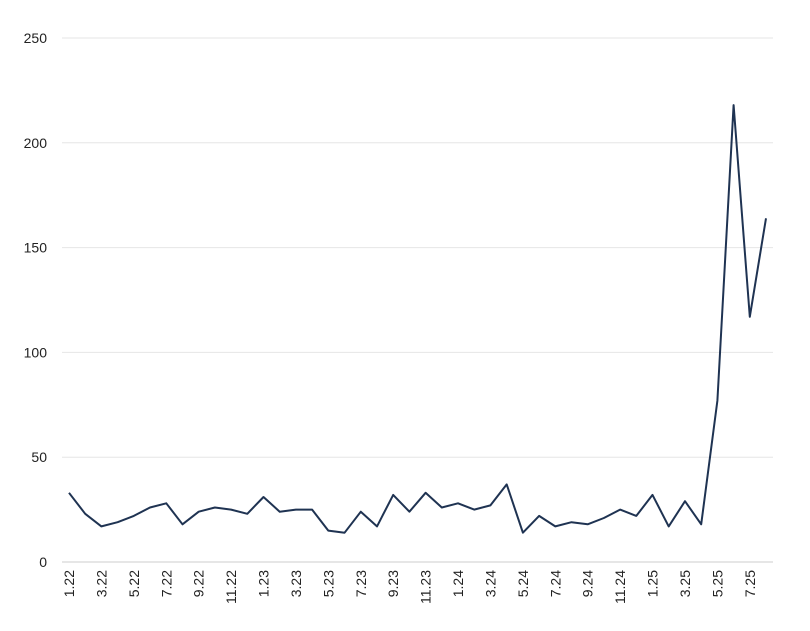 The image size is (810, 631). Describe the element at coordinates (166, 583) in the screenshot. I see `x-tick-label: 7.22` at that location.